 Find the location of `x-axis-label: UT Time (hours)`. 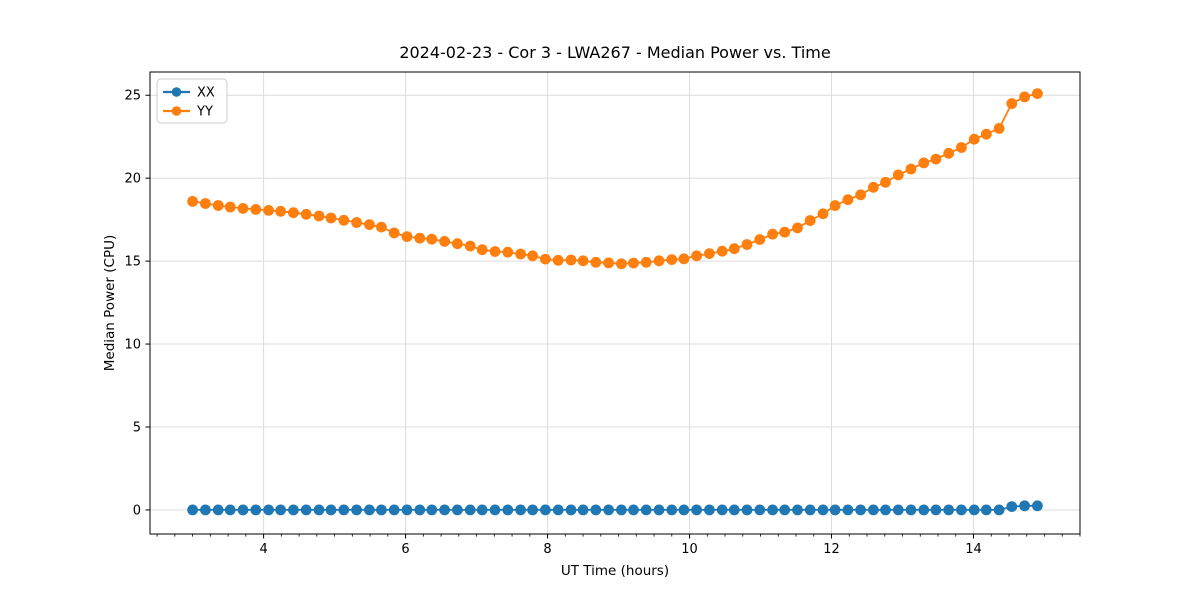

x-axis-label: UT Time (hours) is located at coordinates (615, 571).